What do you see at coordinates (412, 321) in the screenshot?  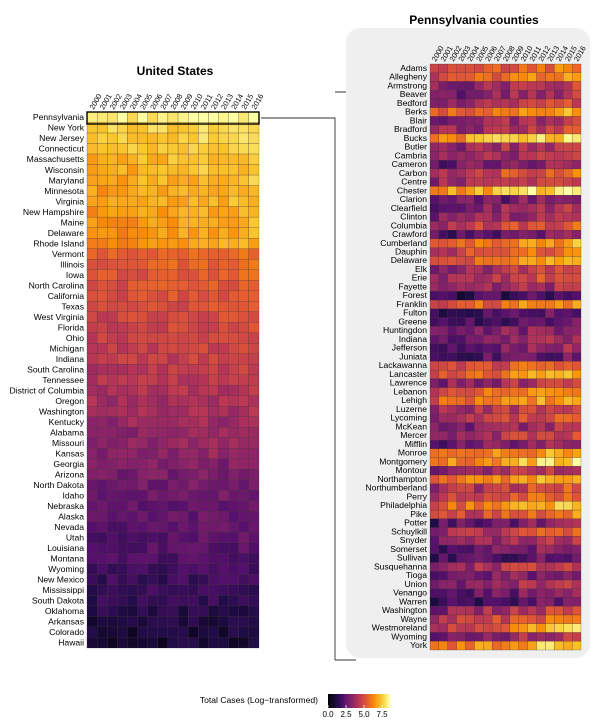 I see `row-label: Greene` at bounding box center [412, 321].